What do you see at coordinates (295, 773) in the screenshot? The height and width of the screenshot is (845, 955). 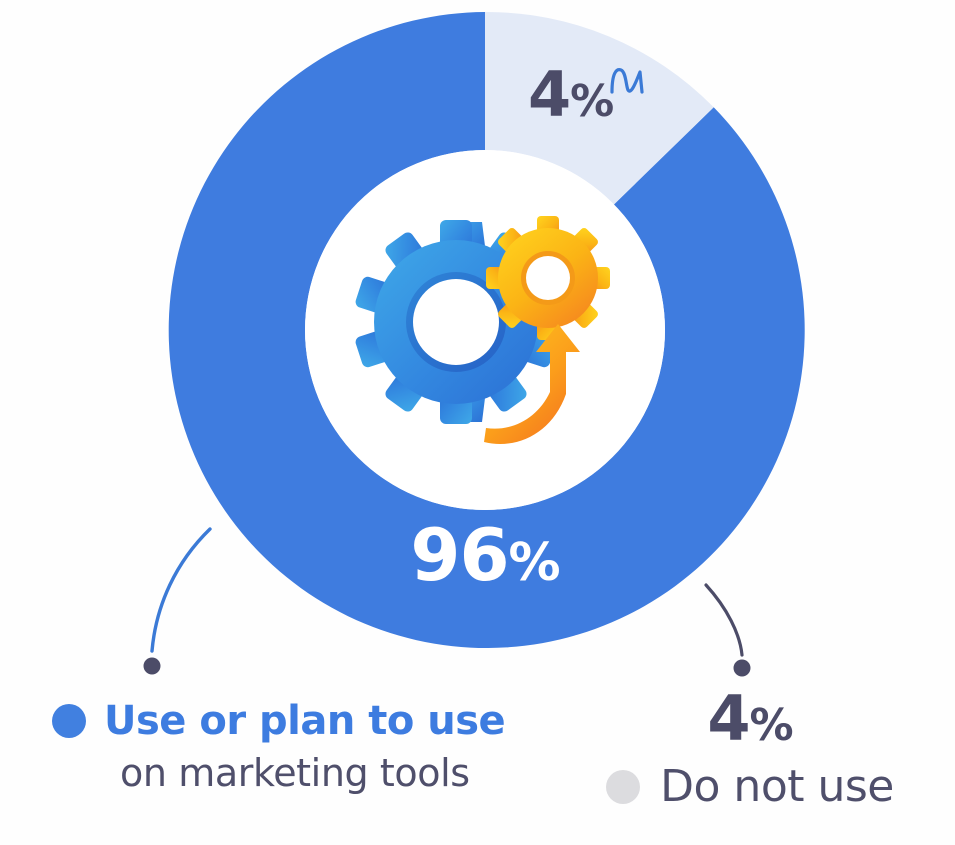 I see `legend-left-subtitle: on marketing tools` at bounding box center [295, 773].